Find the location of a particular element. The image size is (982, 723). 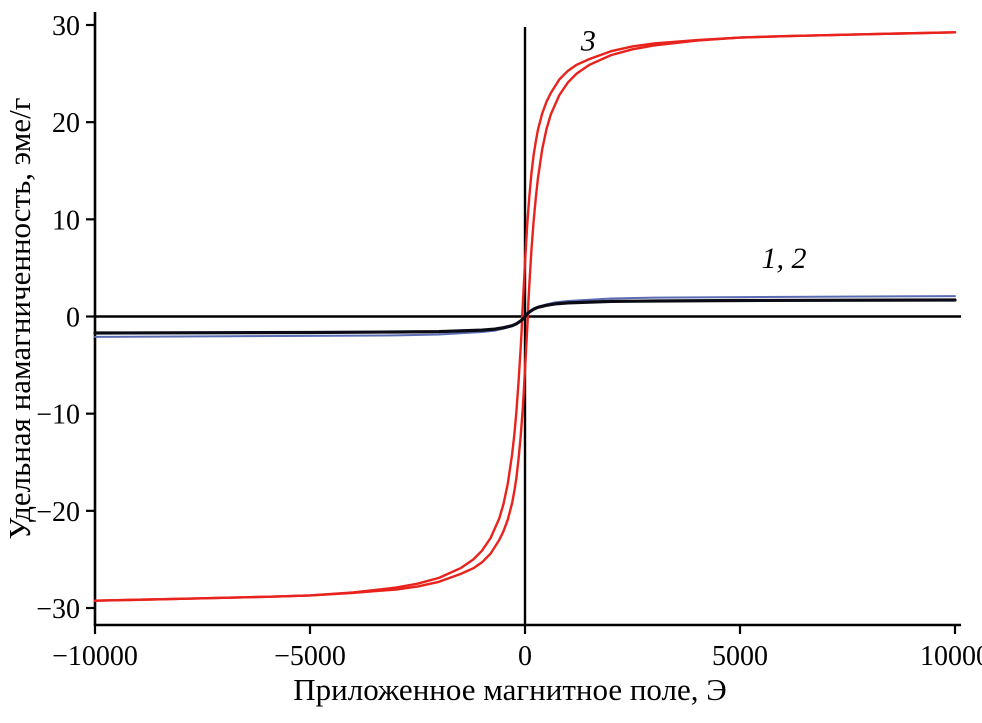

curve-label-1-2: 1, 2 is located at coordinates (784, 258).